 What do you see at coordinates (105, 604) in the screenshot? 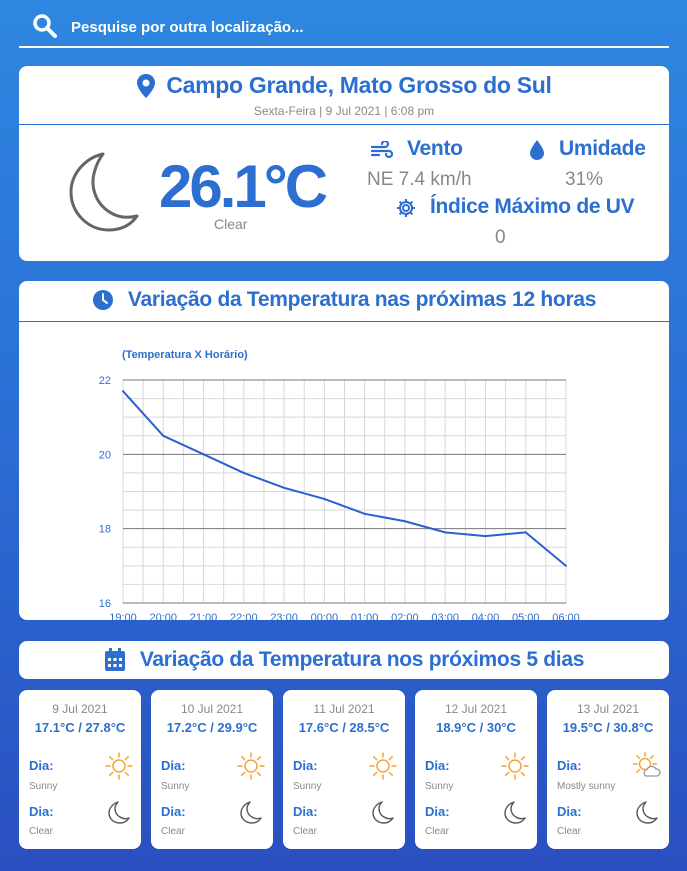
I see `y-tick-label: 16` at bounding box center [105, 604].